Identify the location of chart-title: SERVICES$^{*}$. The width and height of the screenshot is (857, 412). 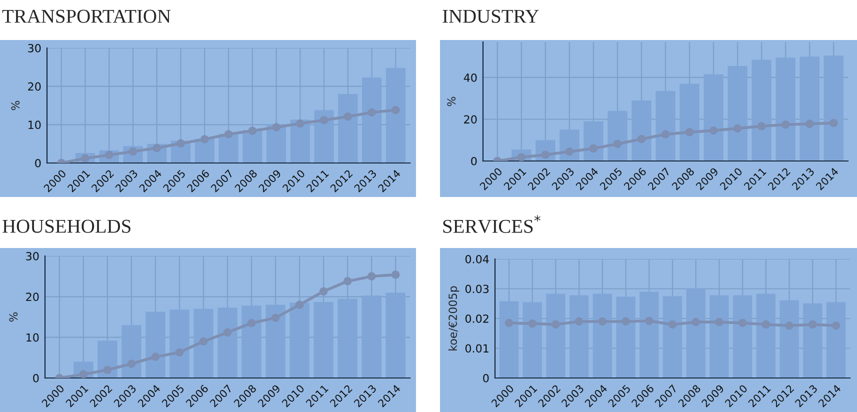
(491, 224).